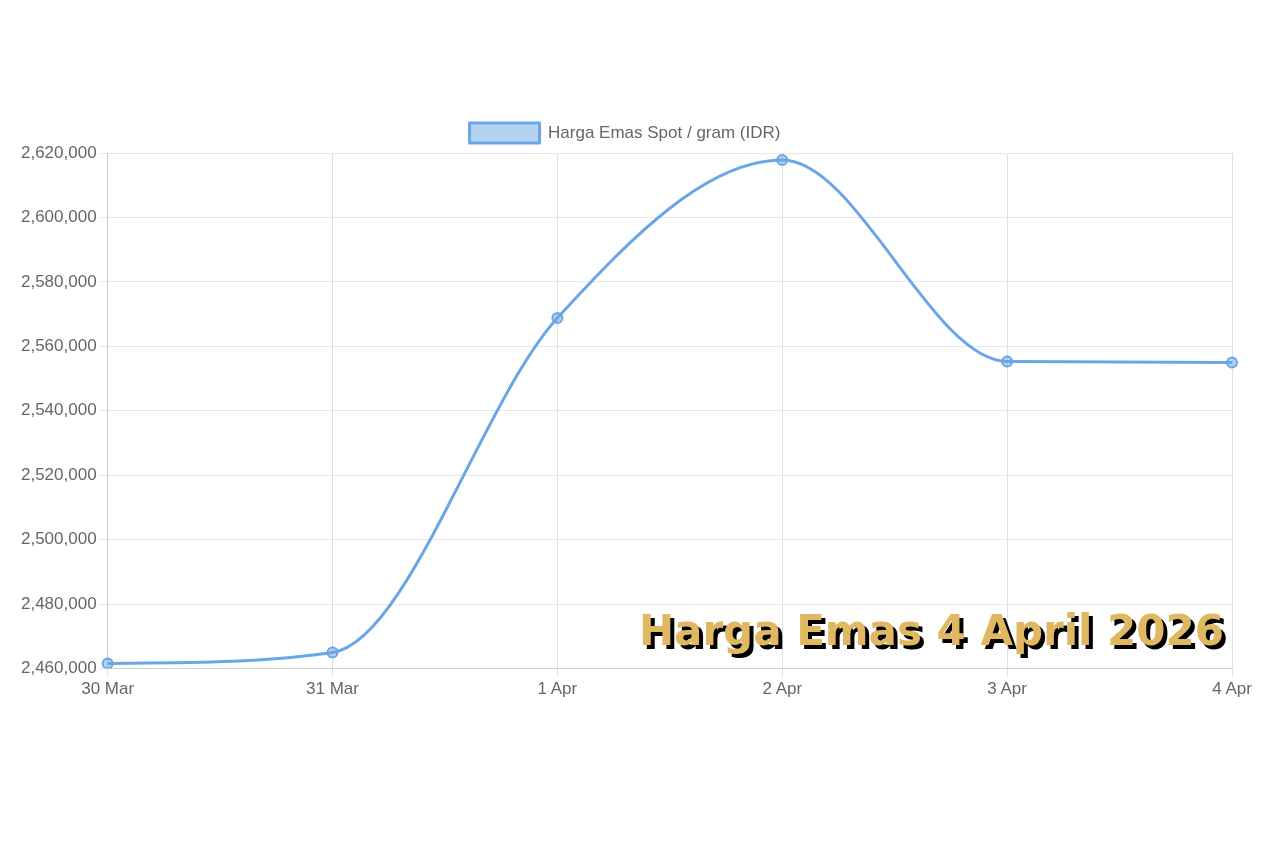 This screenshot has width=1280, height=851. I want to click on x-tick-label: 30 Mar, so click(108, 689).